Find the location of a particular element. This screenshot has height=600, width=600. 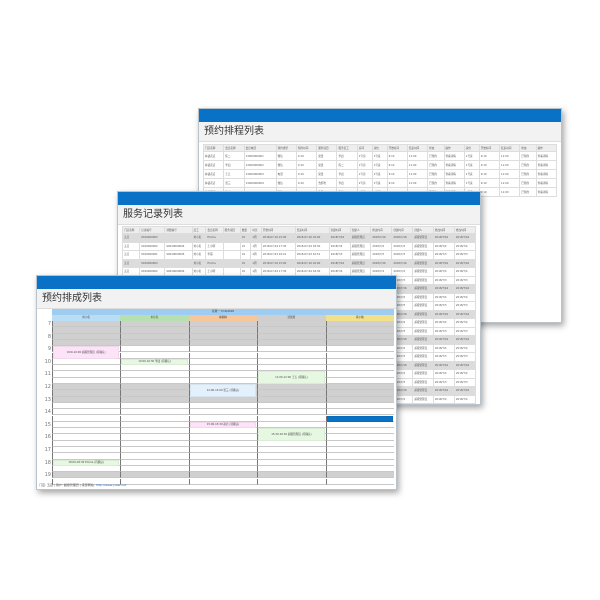

appointment-event: 12:00-13:00 张三 (待确认) is located at coordinates (223, 390).